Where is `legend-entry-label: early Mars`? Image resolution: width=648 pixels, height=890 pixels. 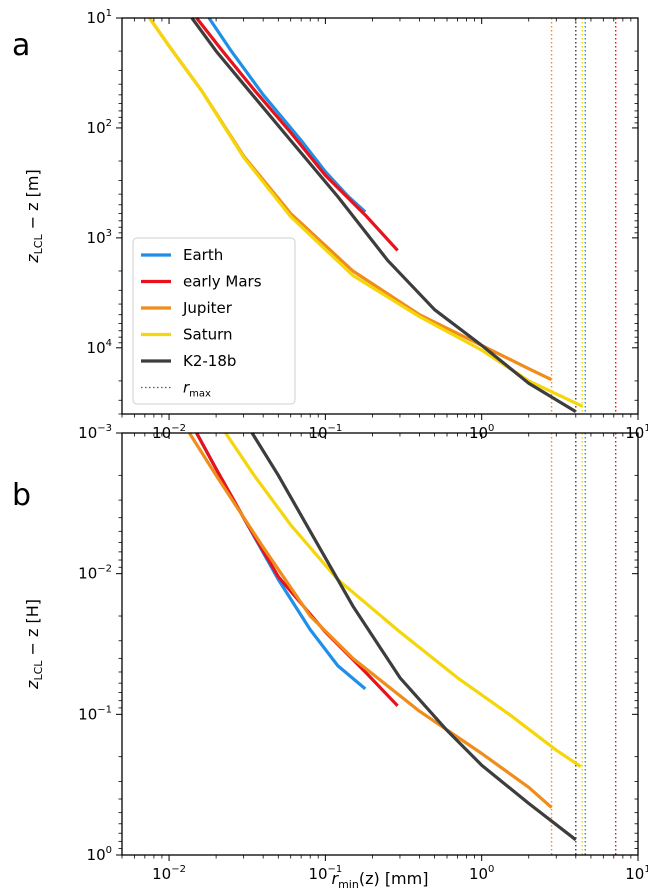
legend-entry-label: early Mars is located at coordinates (222, 282).